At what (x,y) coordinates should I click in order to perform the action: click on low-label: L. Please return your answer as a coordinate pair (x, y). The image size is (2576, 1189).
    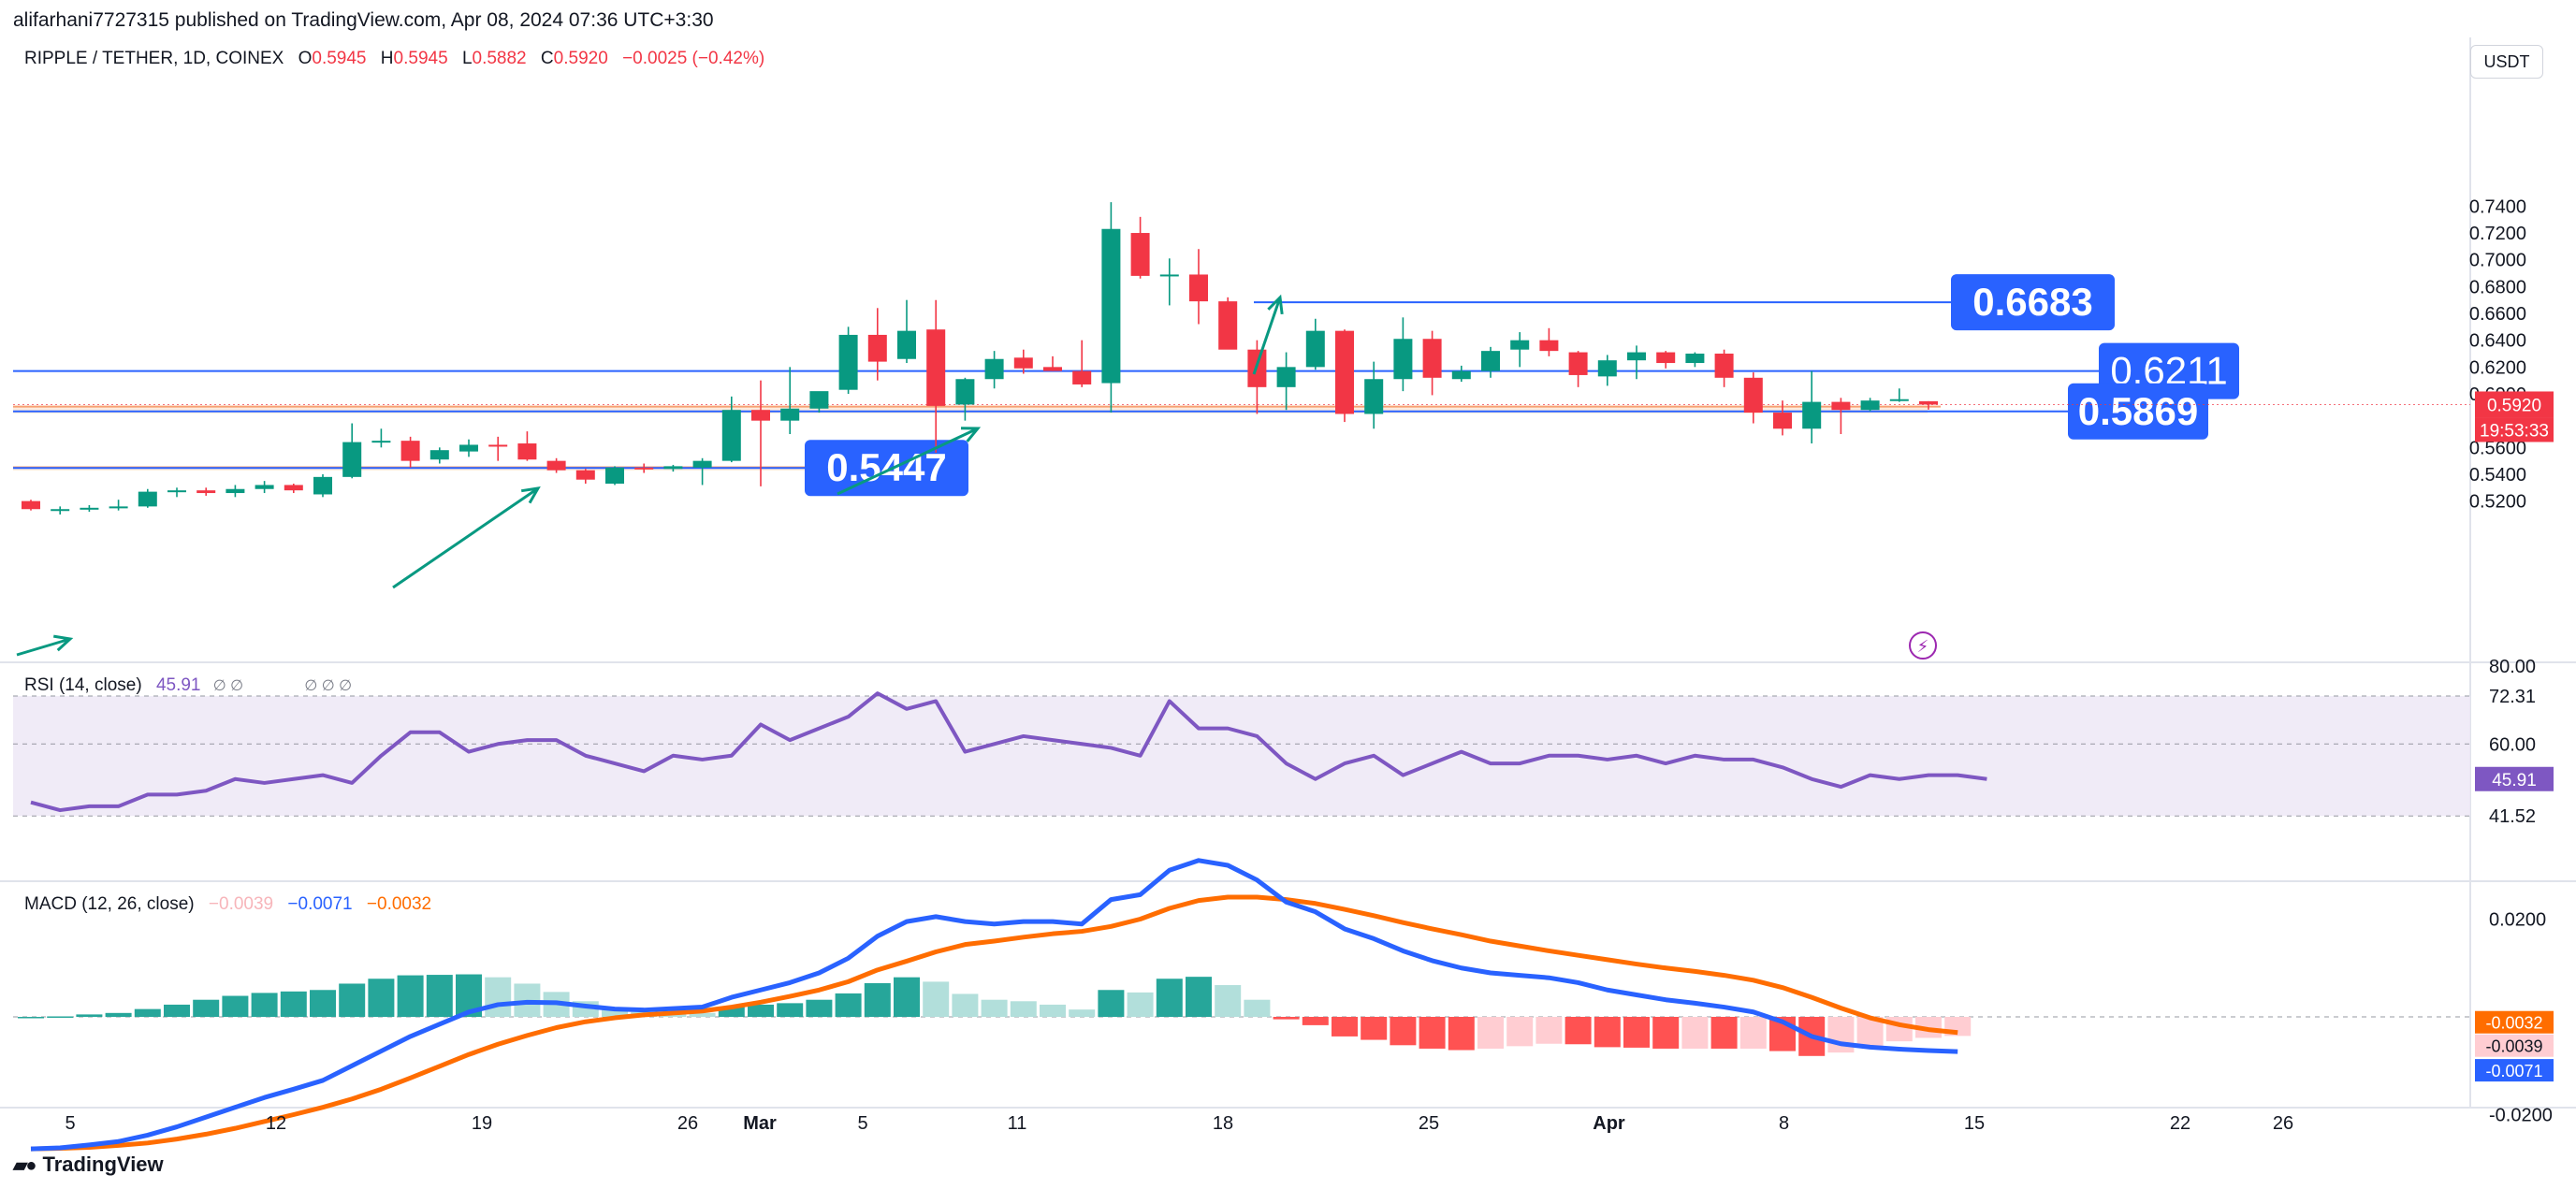
    Looking at the image, I should click on (467, 58).